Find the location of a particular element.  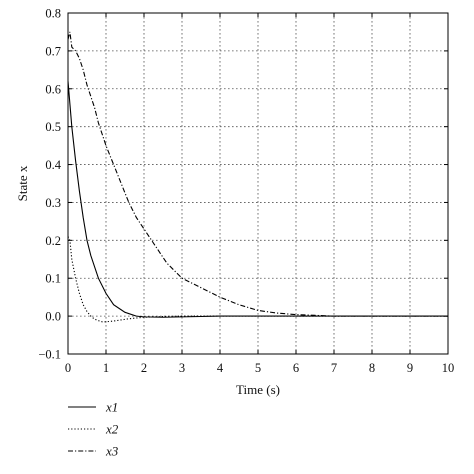

y-tick-label: 0.8 is located at coordinates (53, 14).